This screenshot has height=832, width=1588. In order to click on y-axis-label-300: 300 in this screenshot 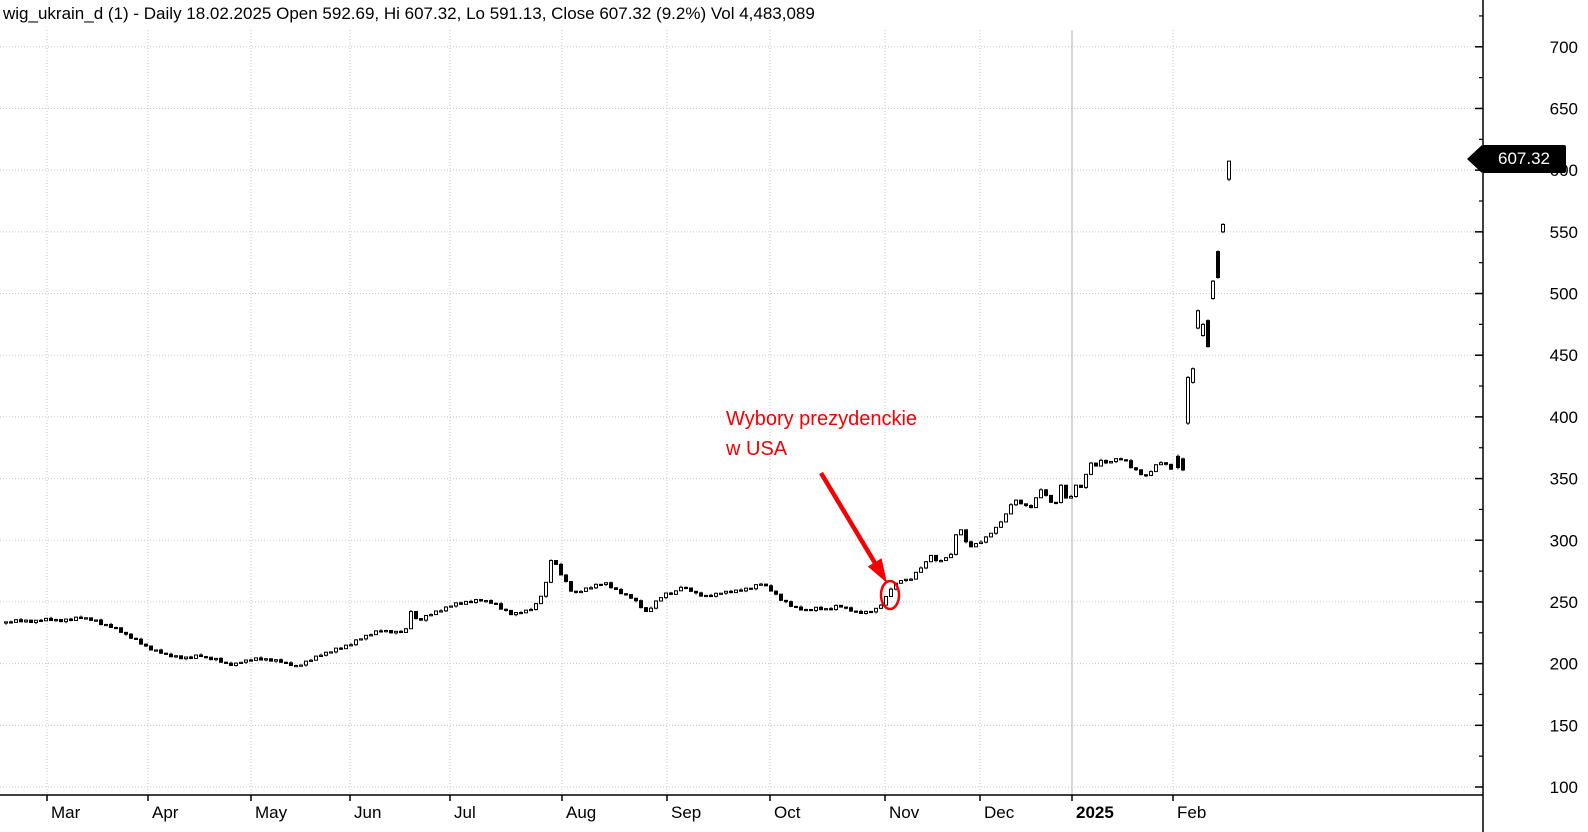, I will do `click(1564, 540)`.